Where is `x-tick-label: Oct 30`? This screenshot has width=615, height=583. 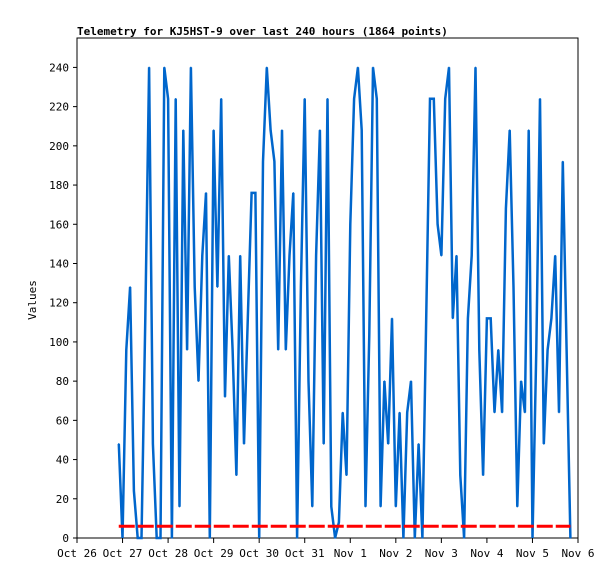
x-tick-label: Oct 30 is located at coordinates (259, 553).